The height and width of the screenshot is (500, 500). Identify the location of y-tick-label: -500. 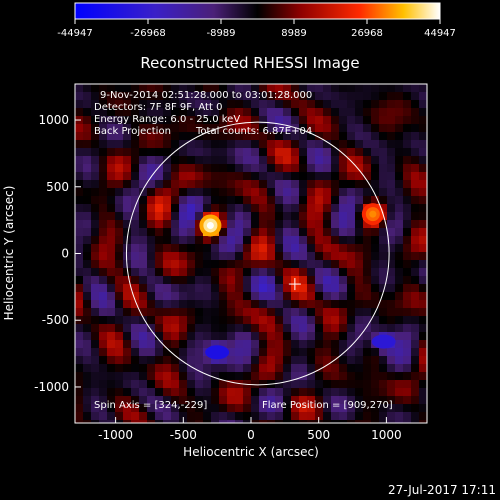
(55, 320).